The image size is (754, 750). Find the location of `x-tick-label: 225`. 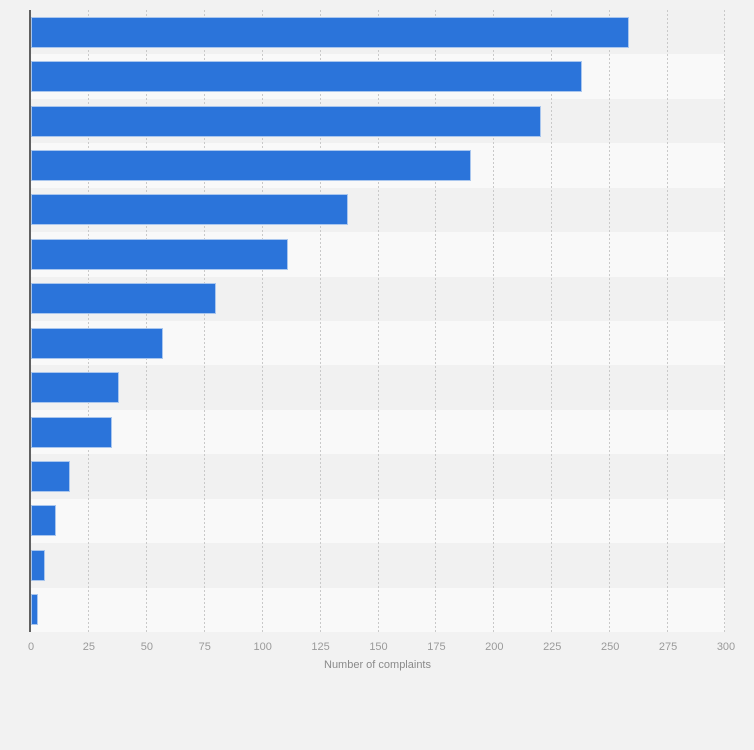

x-tick-label: 225 is located at coordinates (552, 647).